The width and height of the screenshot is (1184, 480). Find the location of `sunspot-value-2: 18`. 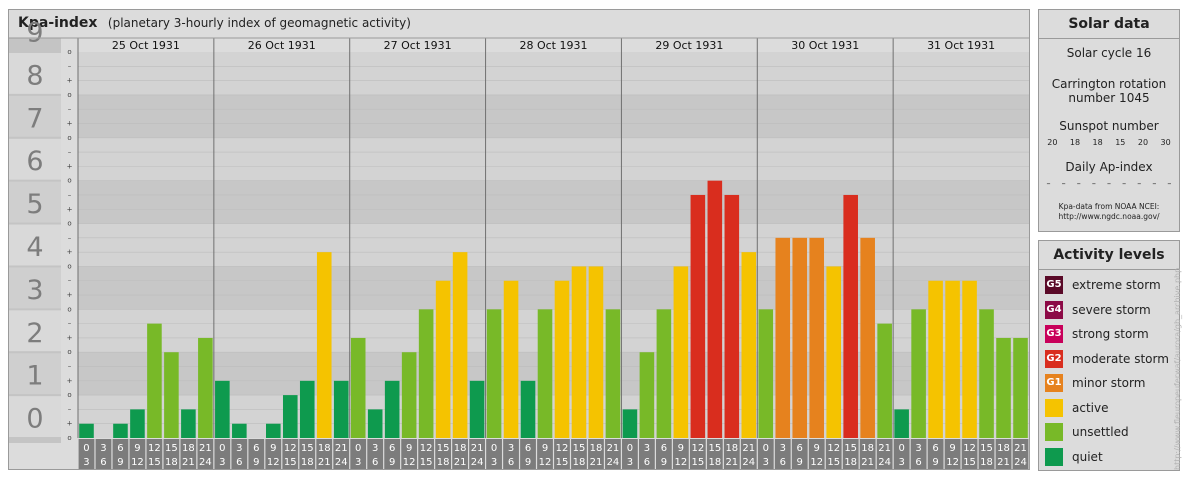

sunspot-value-2: 18 is located at coordinates (1097, 142).